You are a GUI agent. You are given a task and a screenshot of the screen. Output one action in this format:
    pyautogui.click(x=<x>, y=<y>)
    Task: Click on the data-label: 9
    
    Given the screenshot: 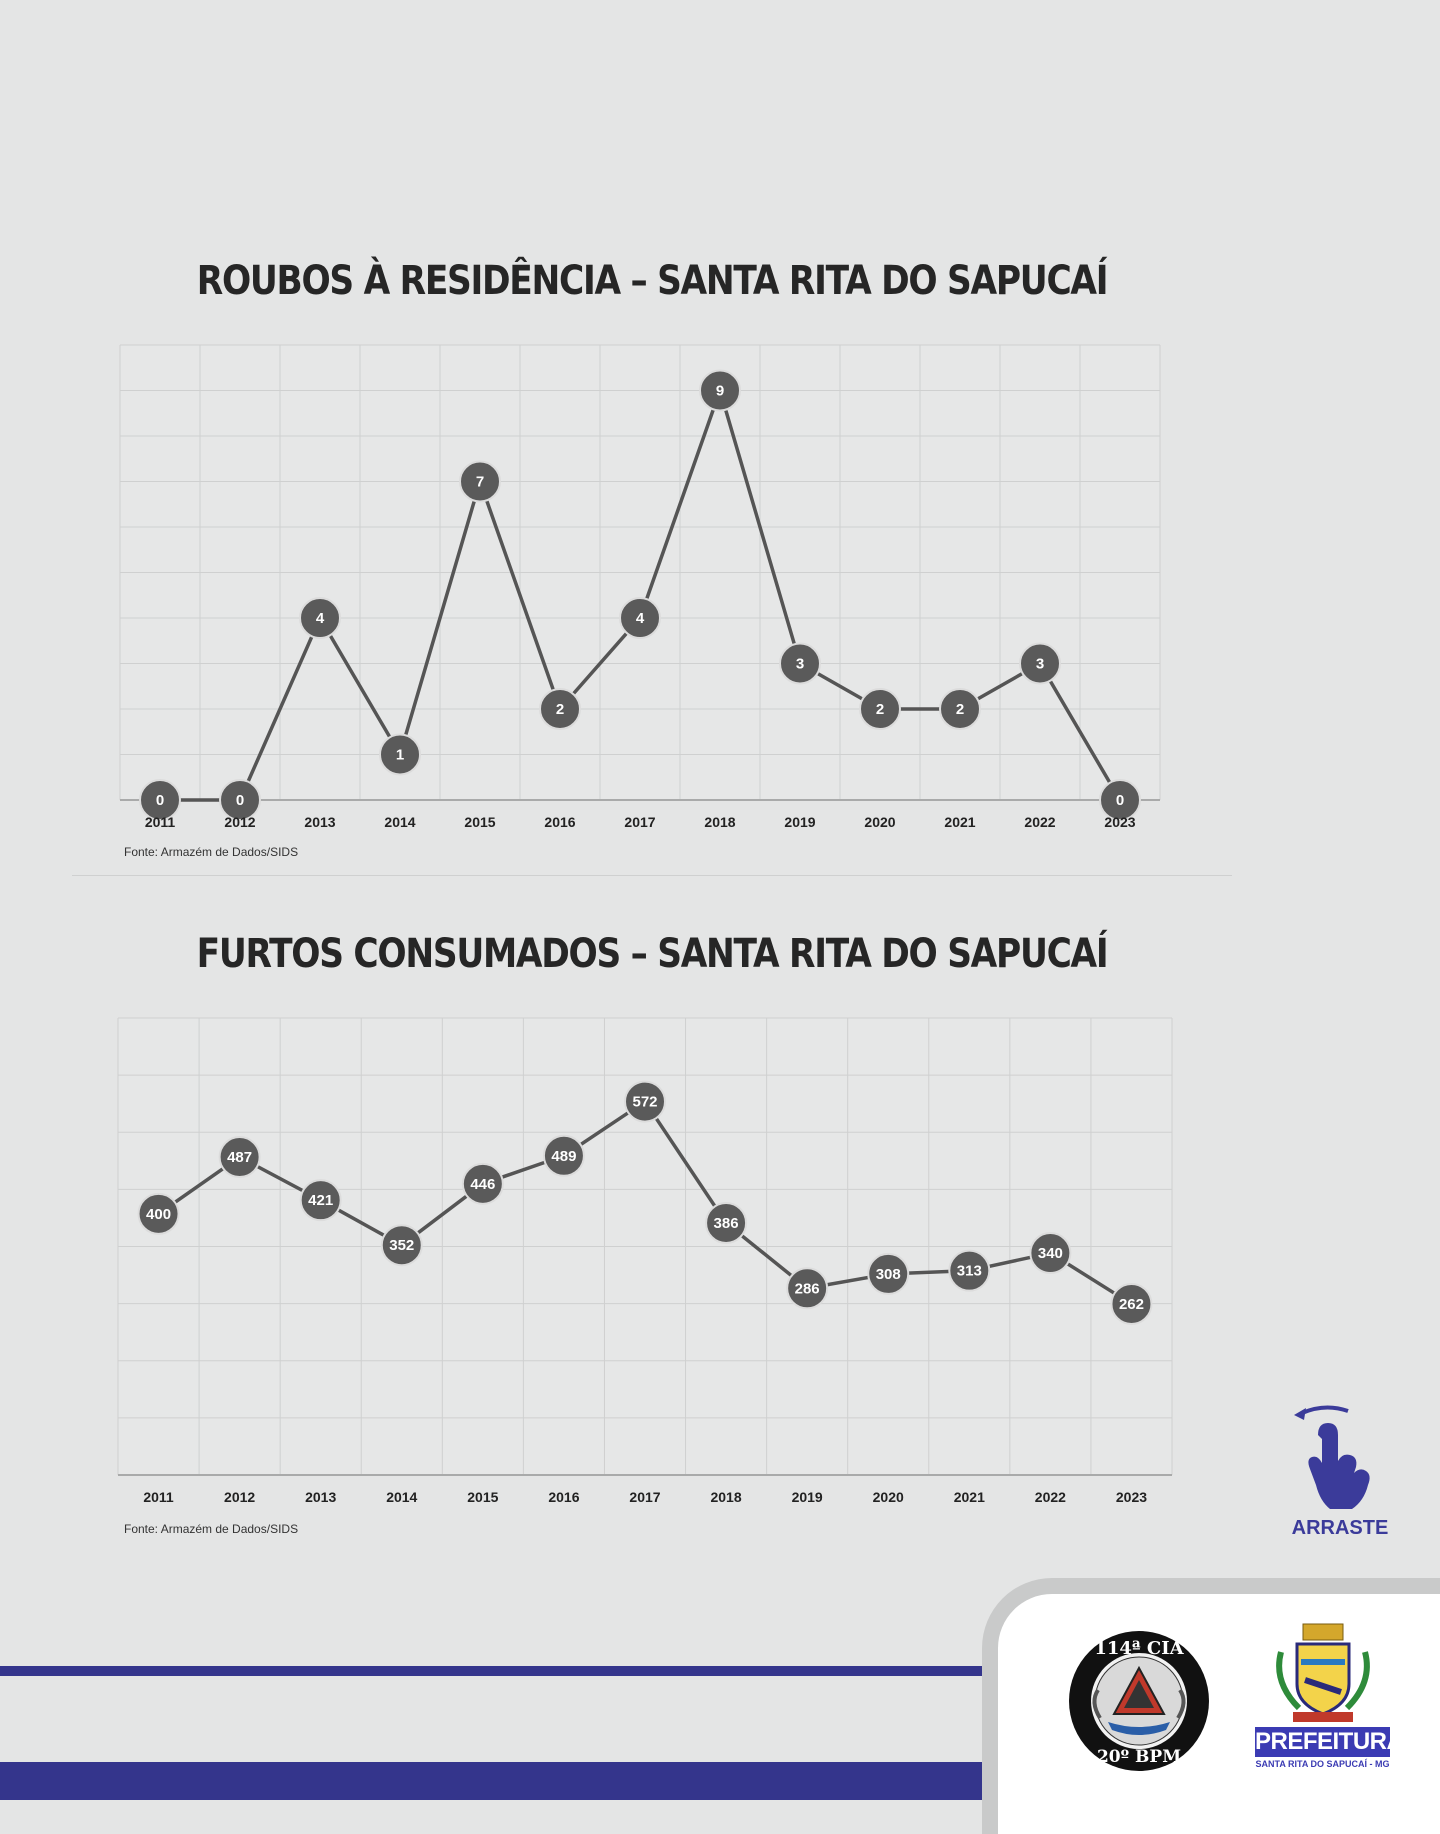 What is the action you would take?
    pyautogui.click(x=720, y=391)
    